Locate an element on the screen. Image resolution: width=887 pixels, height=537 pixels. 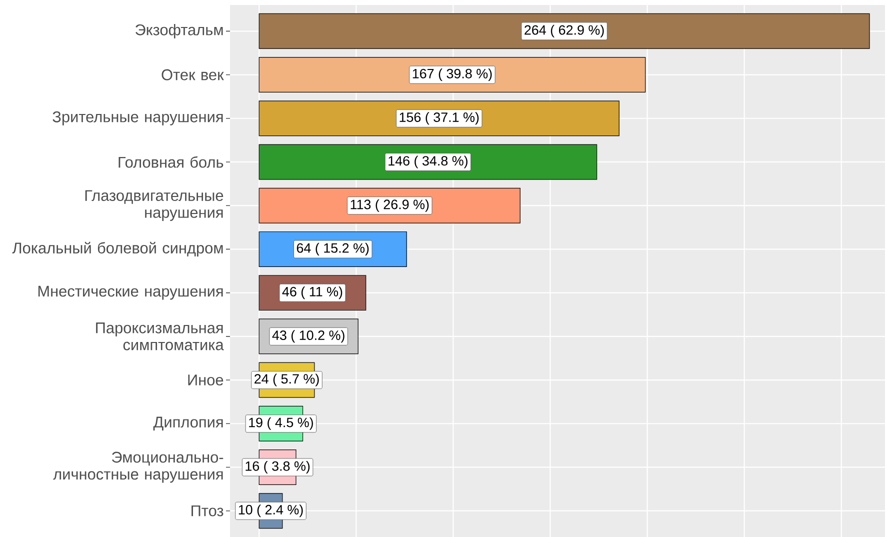
data-label: 24 ( 5.7 %) is located at coordinates (286, 380).